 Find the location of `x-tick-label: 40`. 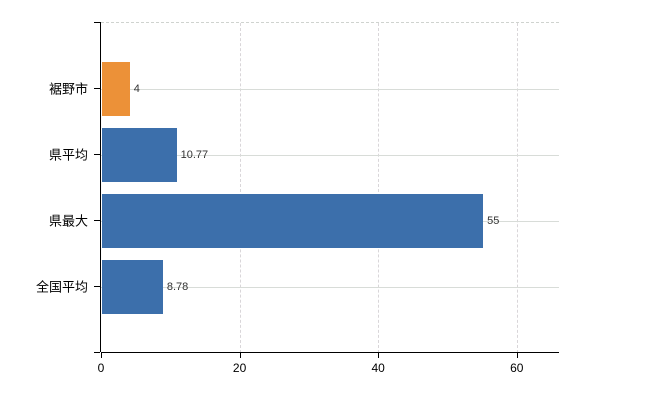

x-tick-label: 40 is located at coordinates (378, 368).